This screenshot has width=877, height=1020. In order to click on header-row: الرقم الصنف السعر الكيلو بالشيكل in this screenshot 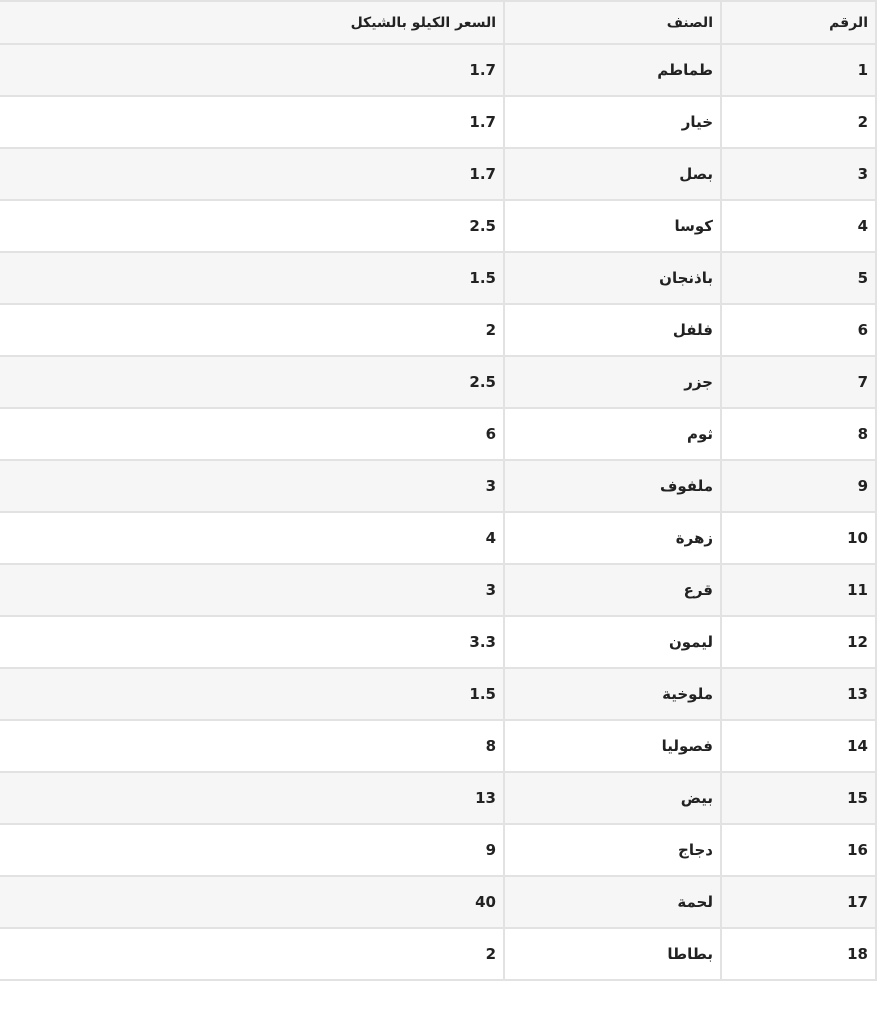, I will do `click(438, 22)`.